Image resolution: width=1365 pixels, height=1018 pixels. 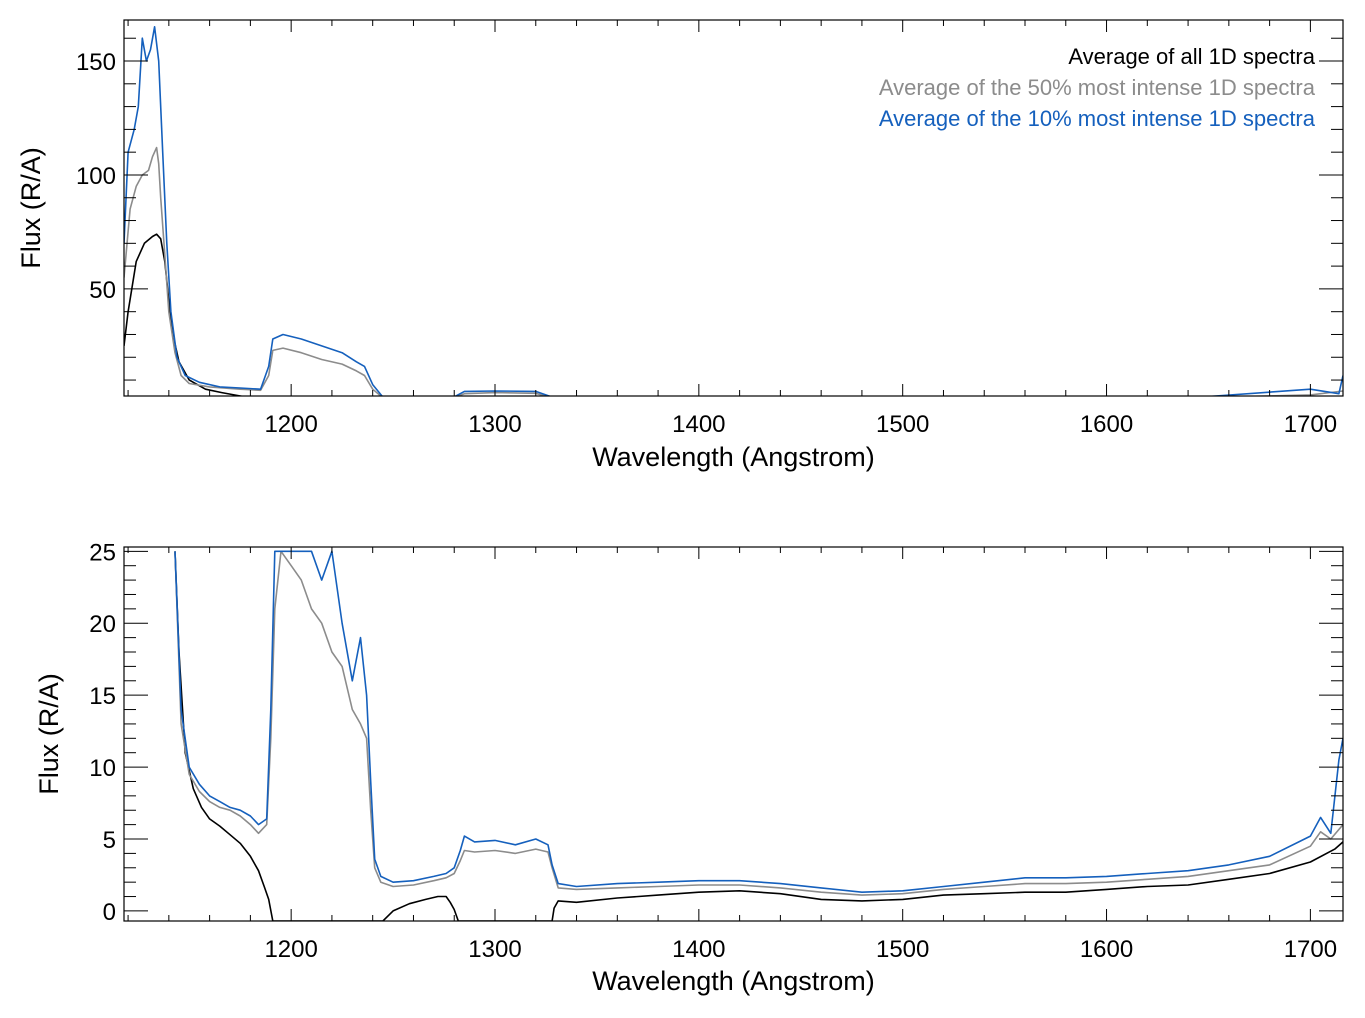 What do you see at coordinates (102, 552) in the screenshot?
I see `y-tick-label: 25` at bounding box center [102, 552].